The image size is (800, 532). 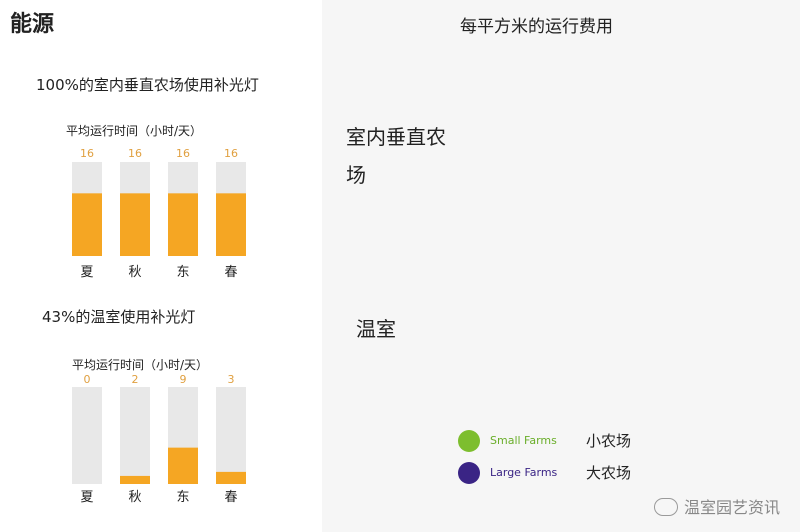 What do you see at coordinates (469, 473) in the screenshot?
I see `legend-swatch-large` at bounding box center [469, 473].